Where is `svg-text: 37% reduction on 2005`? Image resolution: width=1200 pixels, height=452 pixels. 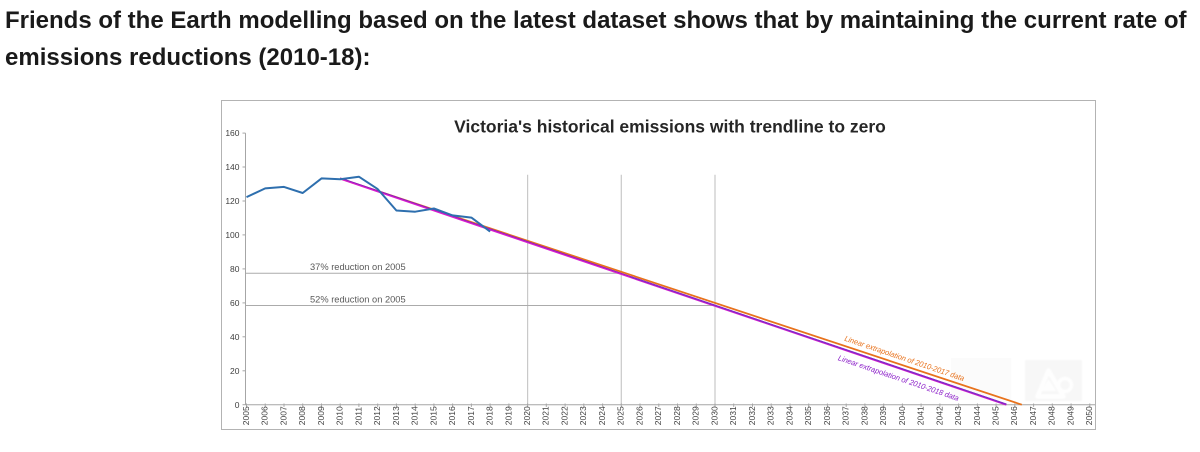 svg-text: 37% reduction on 2005 is located at coordinates (358, 267).